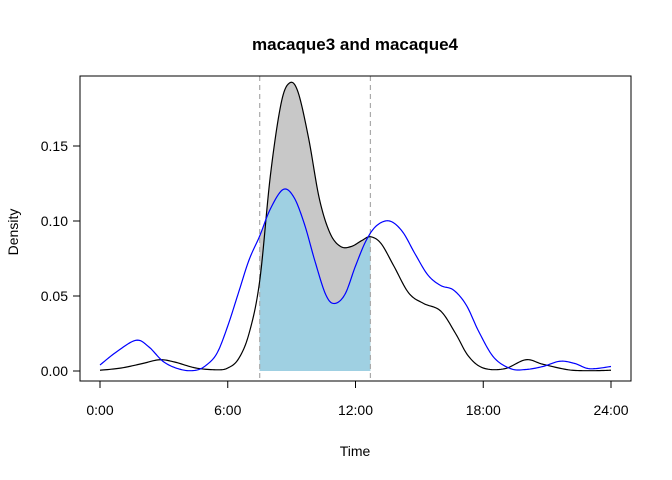  I want to click on y-axis: 0.00 0.05 0.10 0.15, so click(61, 258).